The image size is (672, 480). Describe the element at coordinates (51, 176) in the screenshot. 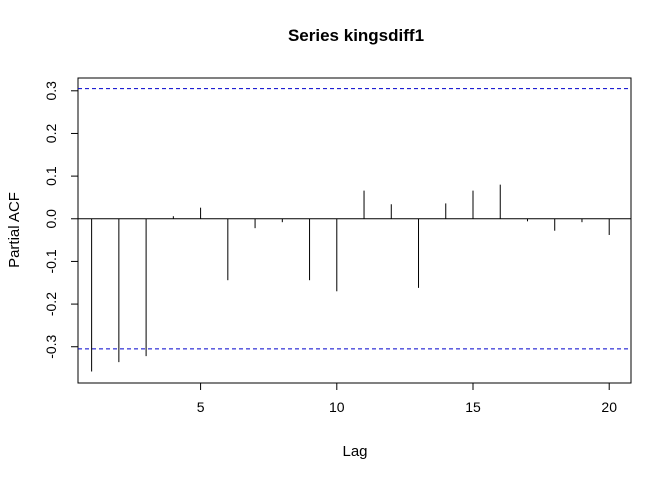

I see `y-tick-label: 0.1` at that location.